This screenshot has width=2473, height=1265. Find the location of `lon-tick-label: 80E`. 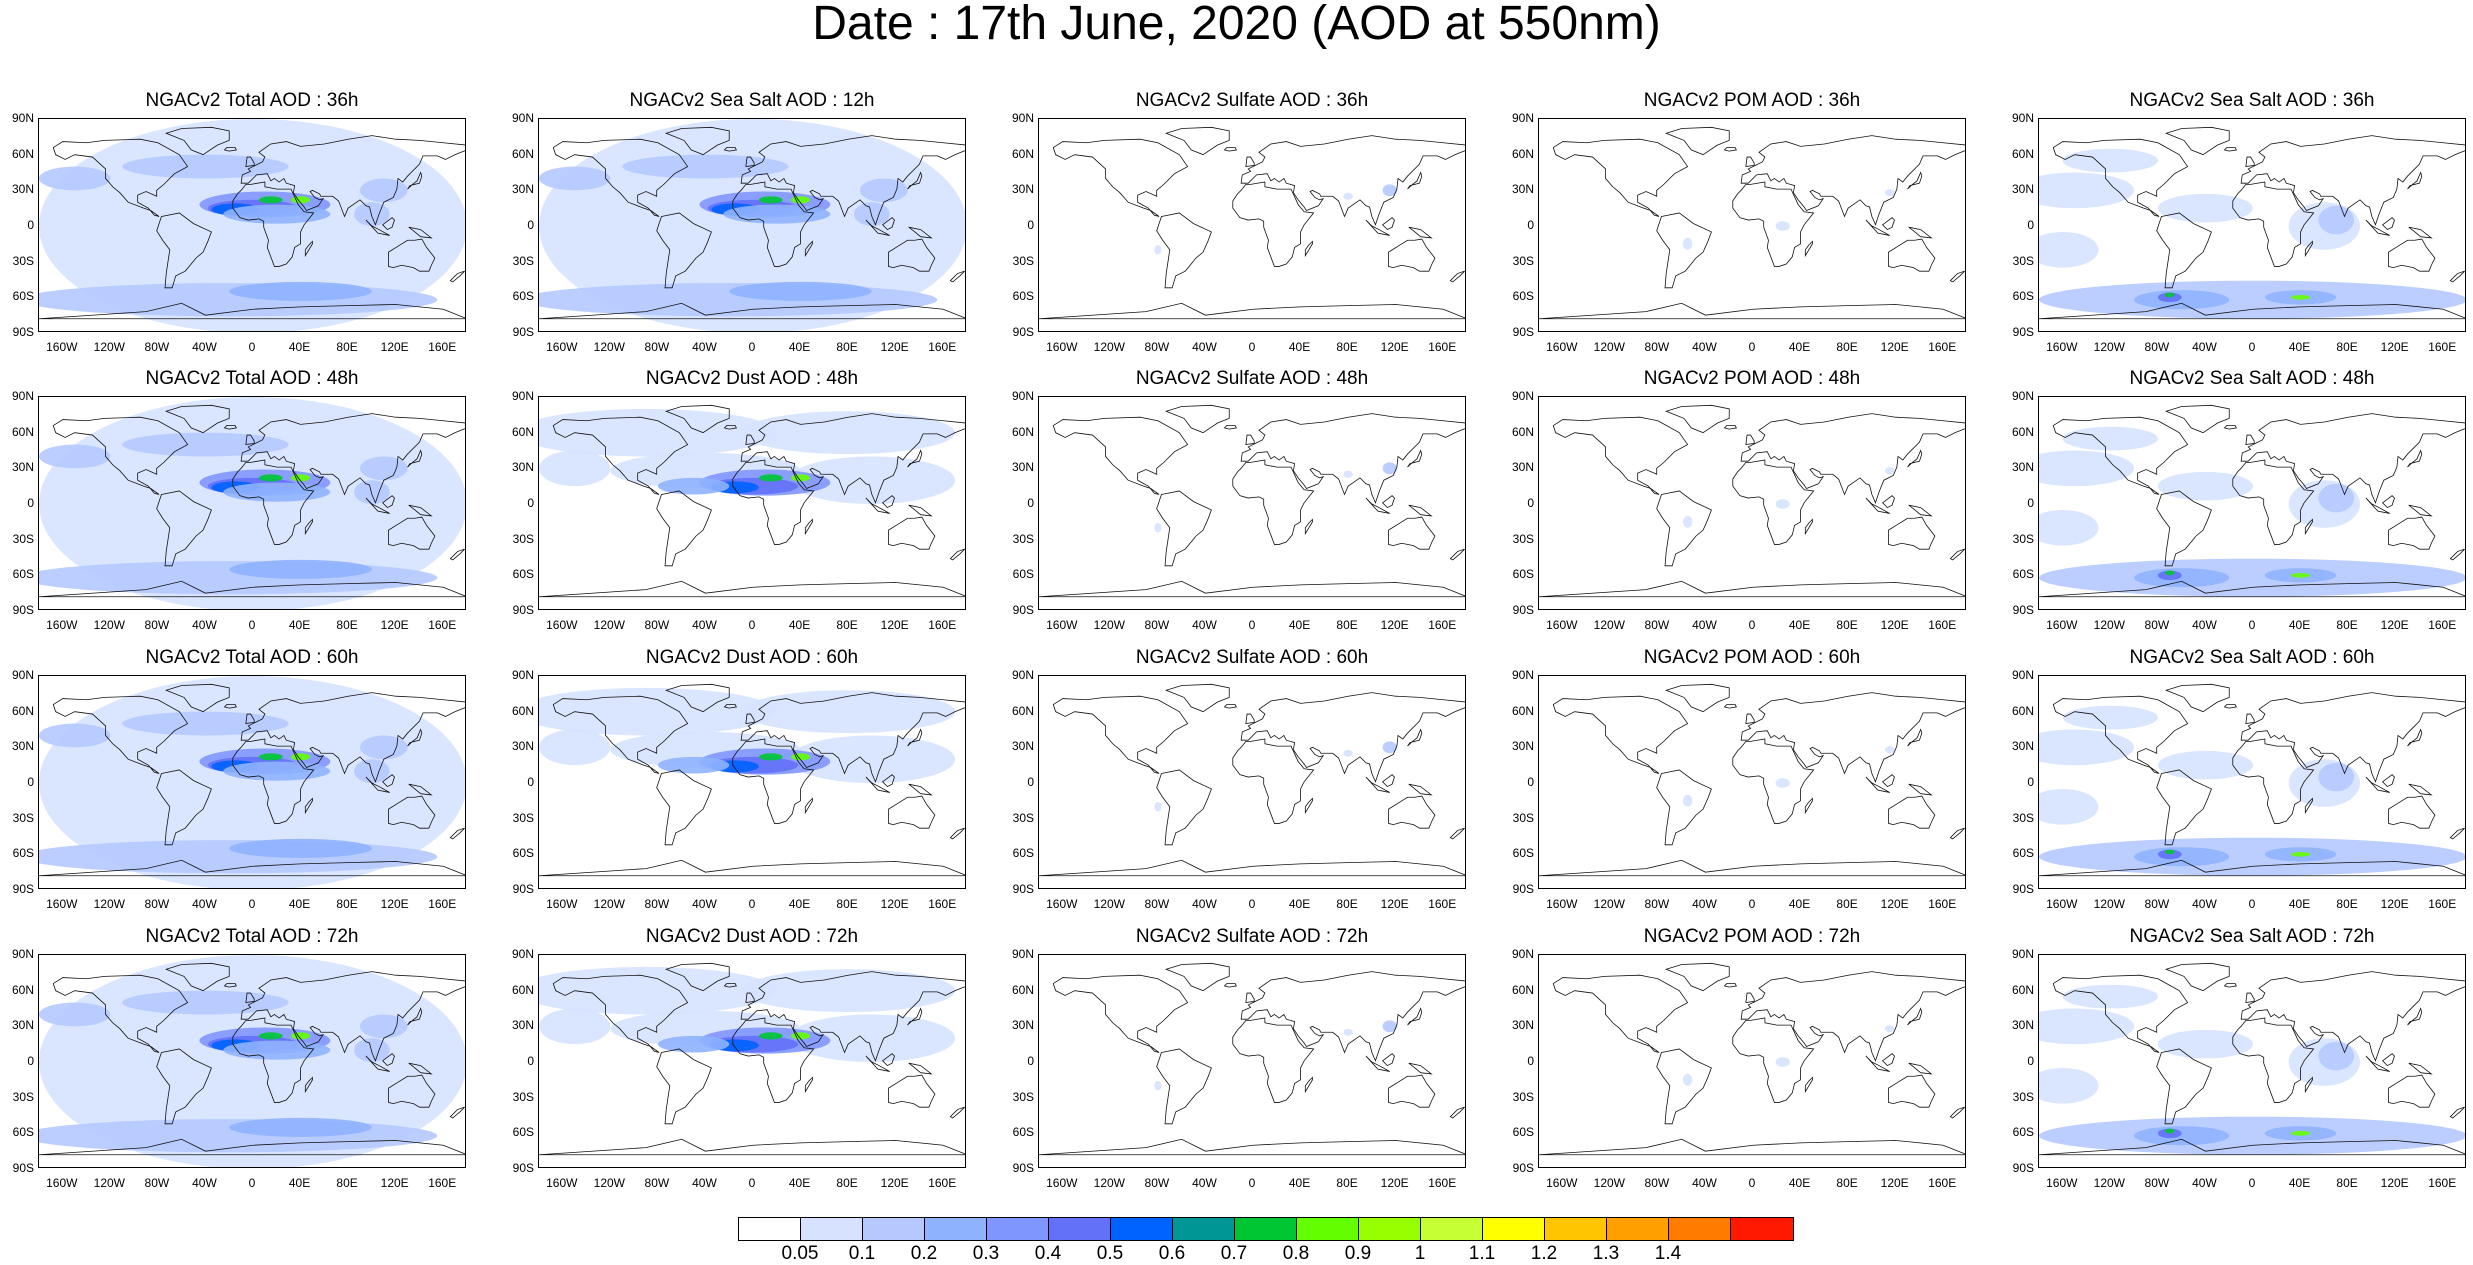

lon-tick-label: 80E is located at coordinates (1847, 625).